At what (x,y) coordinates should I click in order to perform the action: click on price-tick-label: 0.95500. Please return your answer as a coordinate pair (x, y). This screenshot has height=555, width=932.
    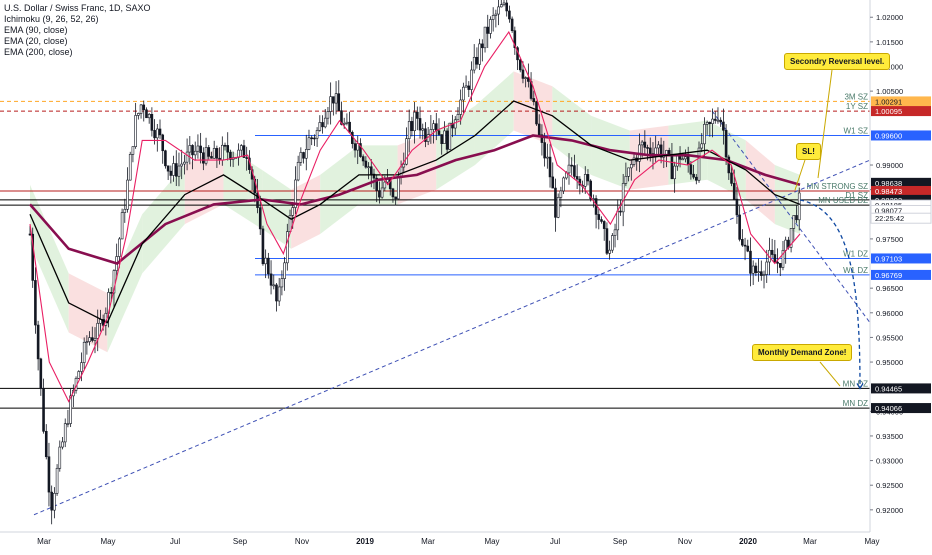
    Looking at the image, I should click on (889, 337).